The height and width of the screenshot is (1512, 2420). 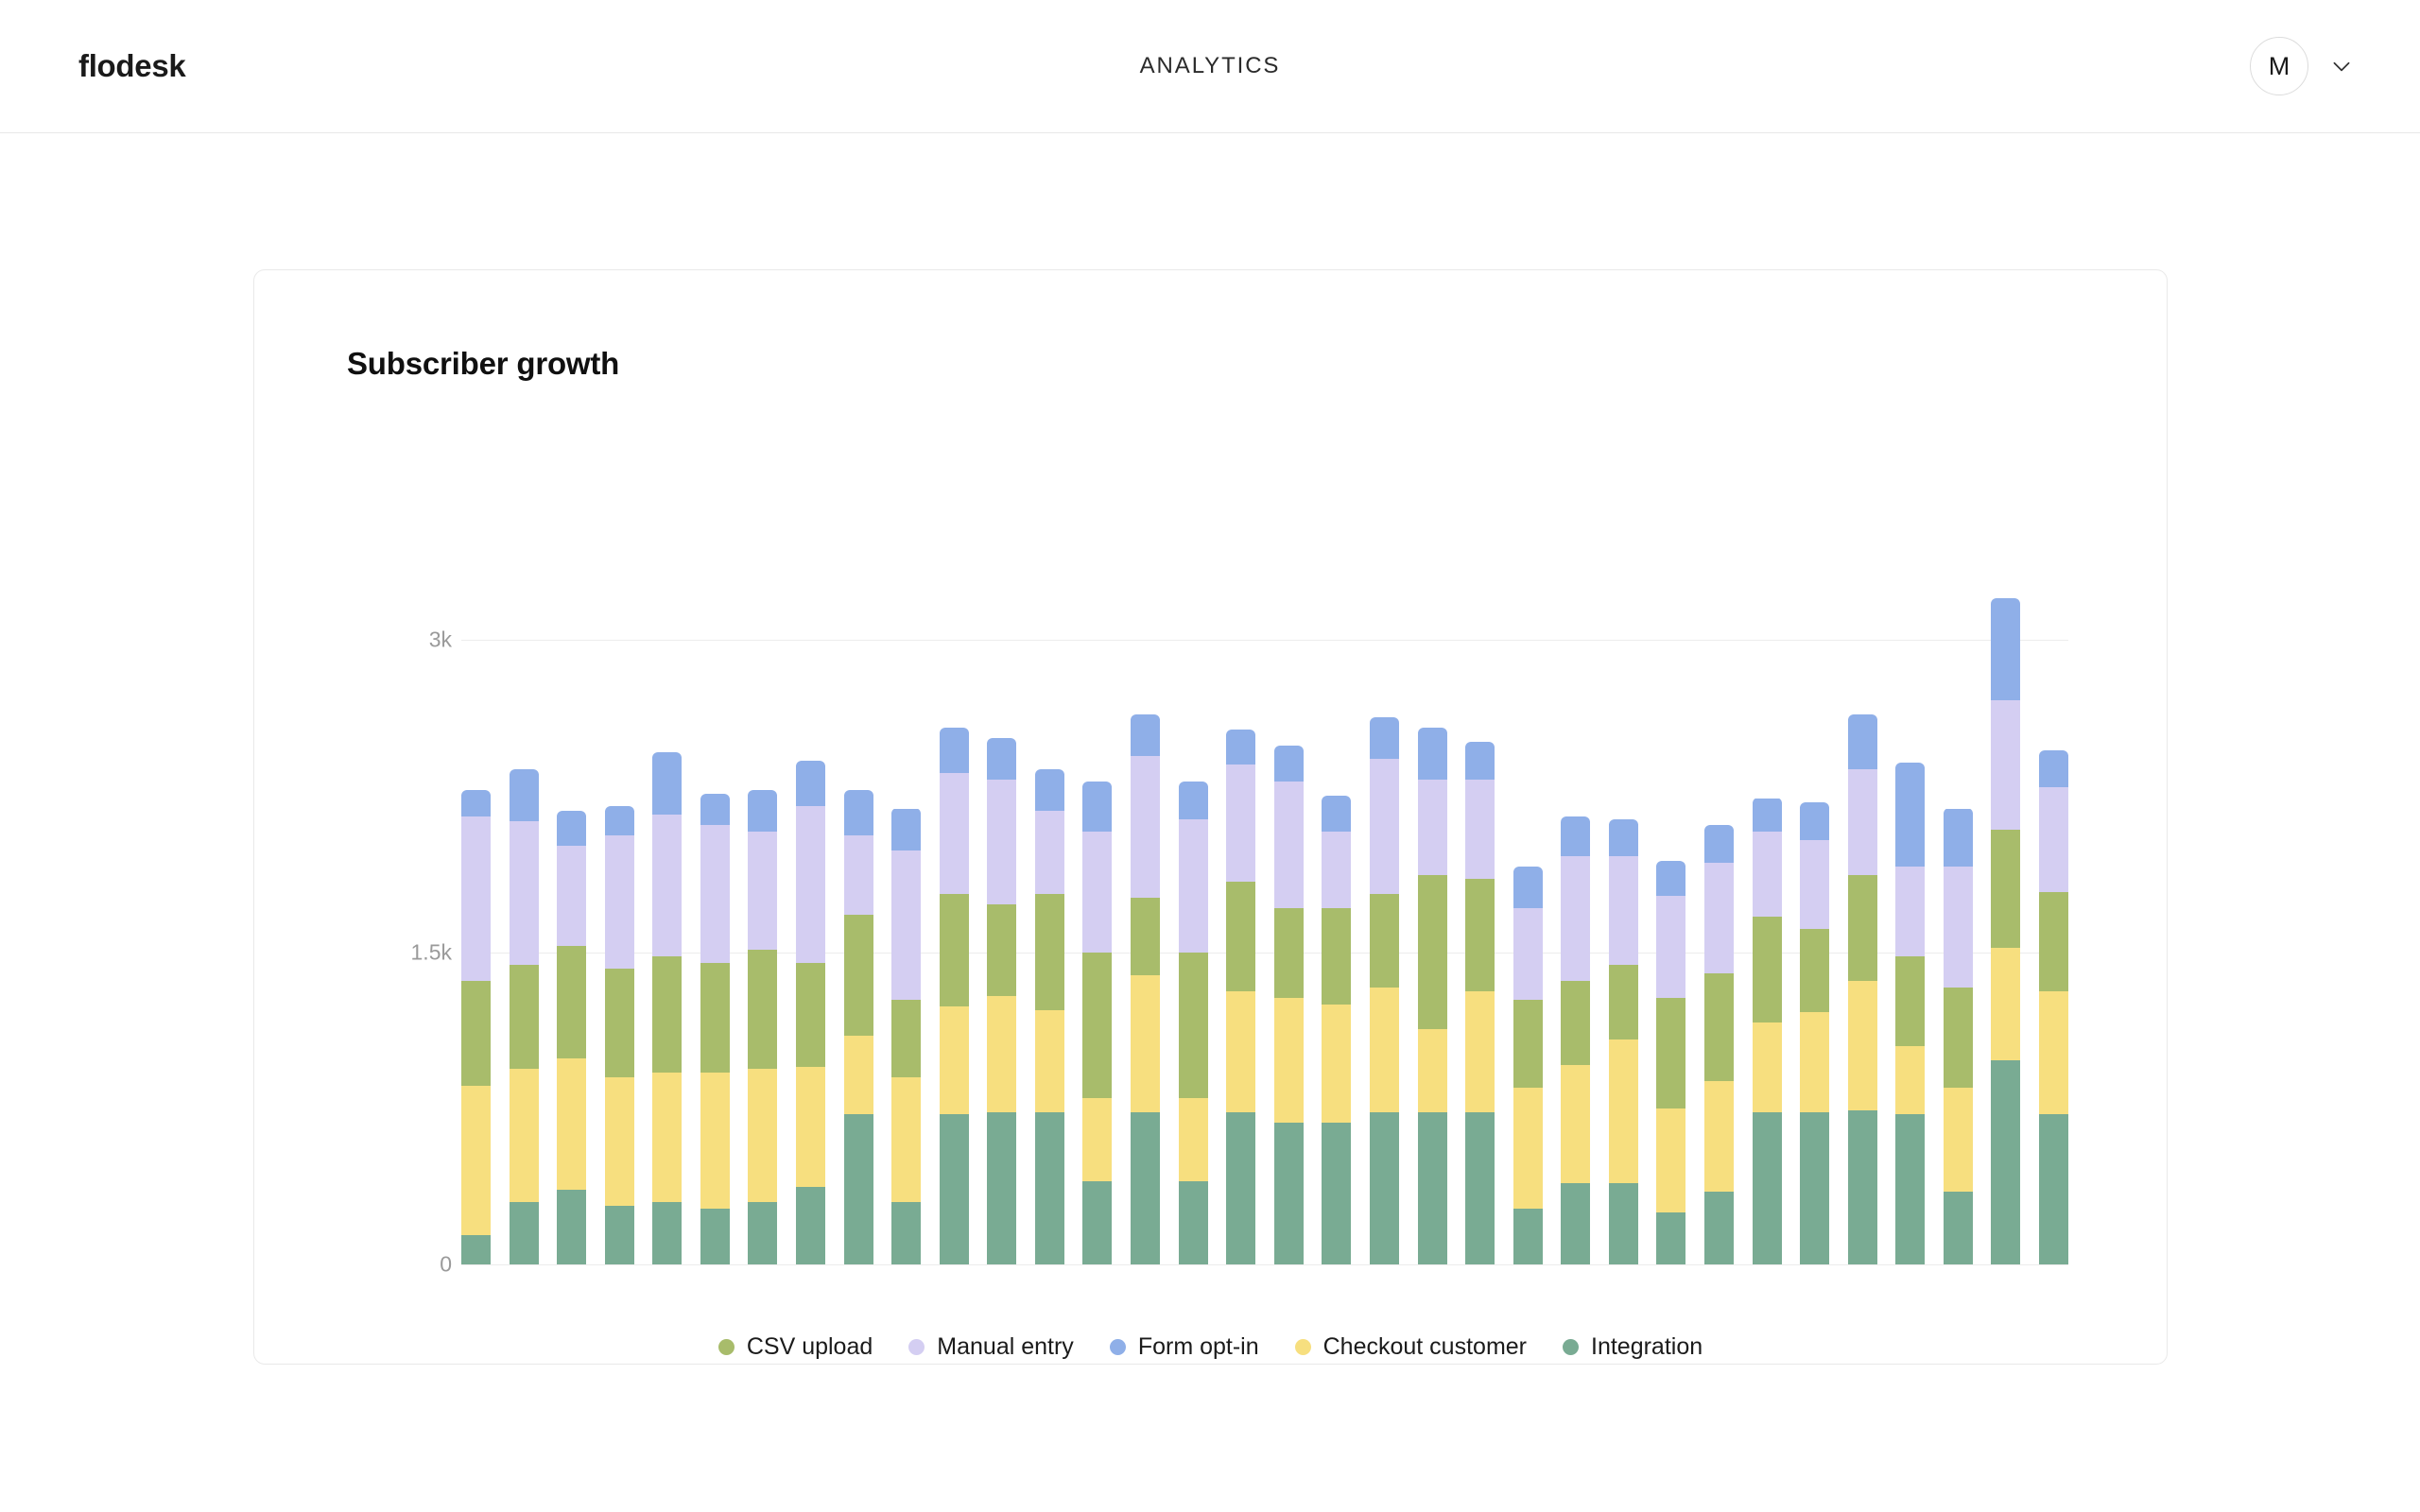 I want to click on legend-item: Manual entry, so click(x=991, y=1347).